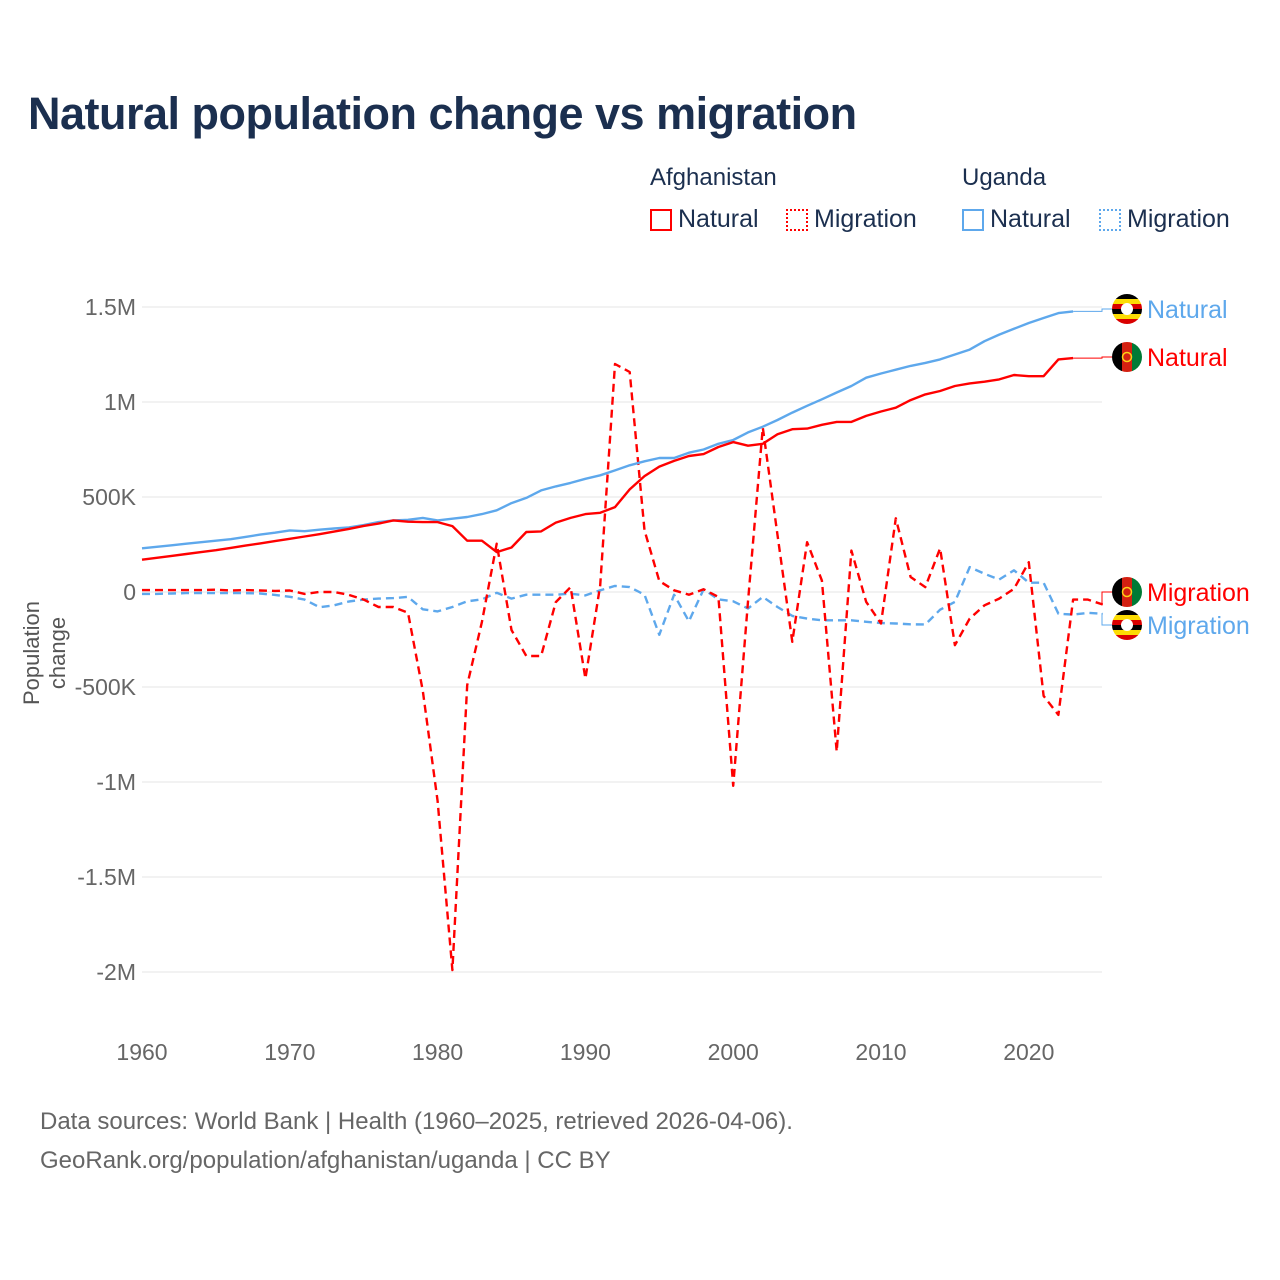 The width and height of the screenshot is (1280, 1280). I want to click on y-tick-label: -1M, so click(116, 782).